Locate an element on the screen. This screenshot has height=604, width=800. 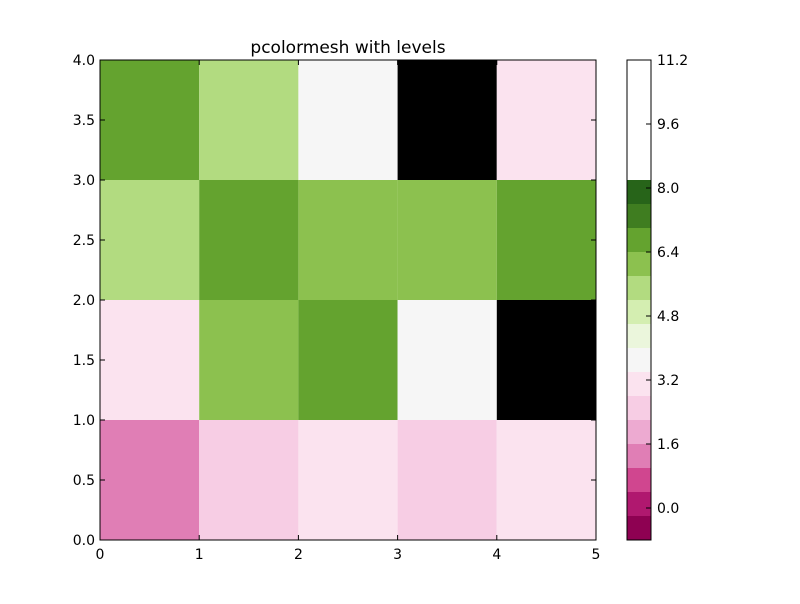
x-tick-label: 3 is located at coordinates (397, 555).